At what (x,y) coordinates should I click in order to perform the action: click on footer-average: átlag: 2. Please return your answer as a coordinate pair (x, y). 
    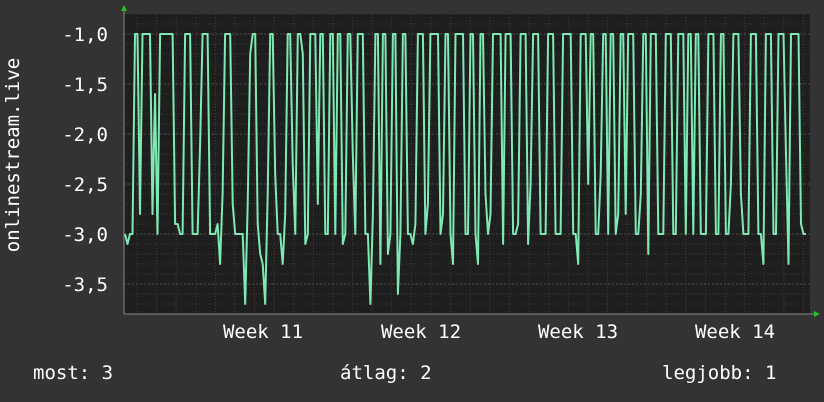
    Looking at the image, I should click on (386, 373).